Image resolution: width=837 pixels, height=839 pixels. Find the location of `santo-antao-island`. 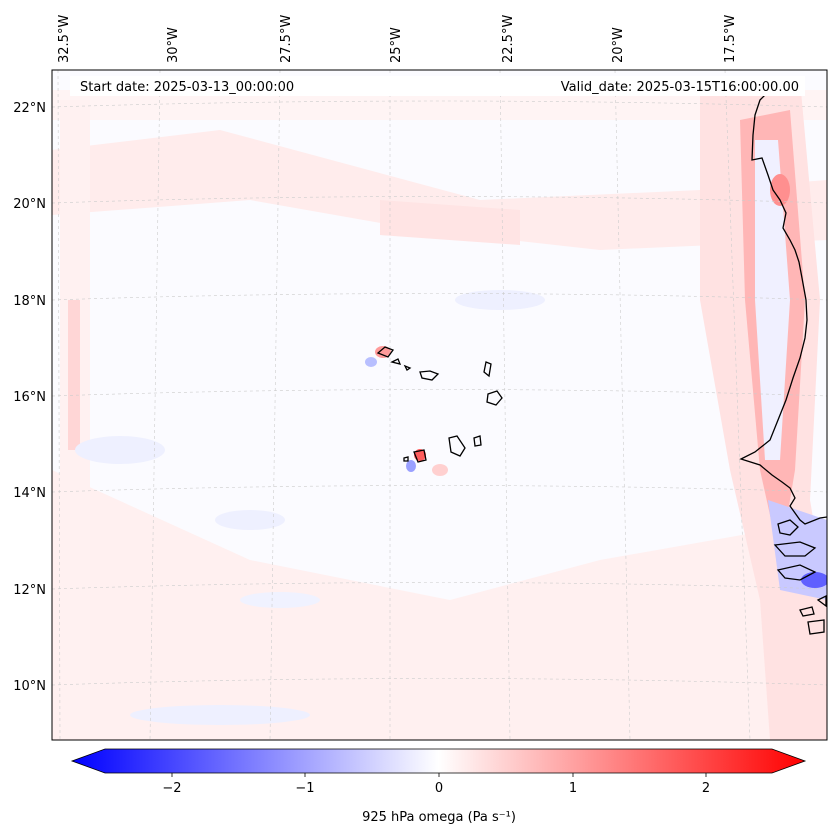

santo-antao-island is located at coordinates (385, 352).